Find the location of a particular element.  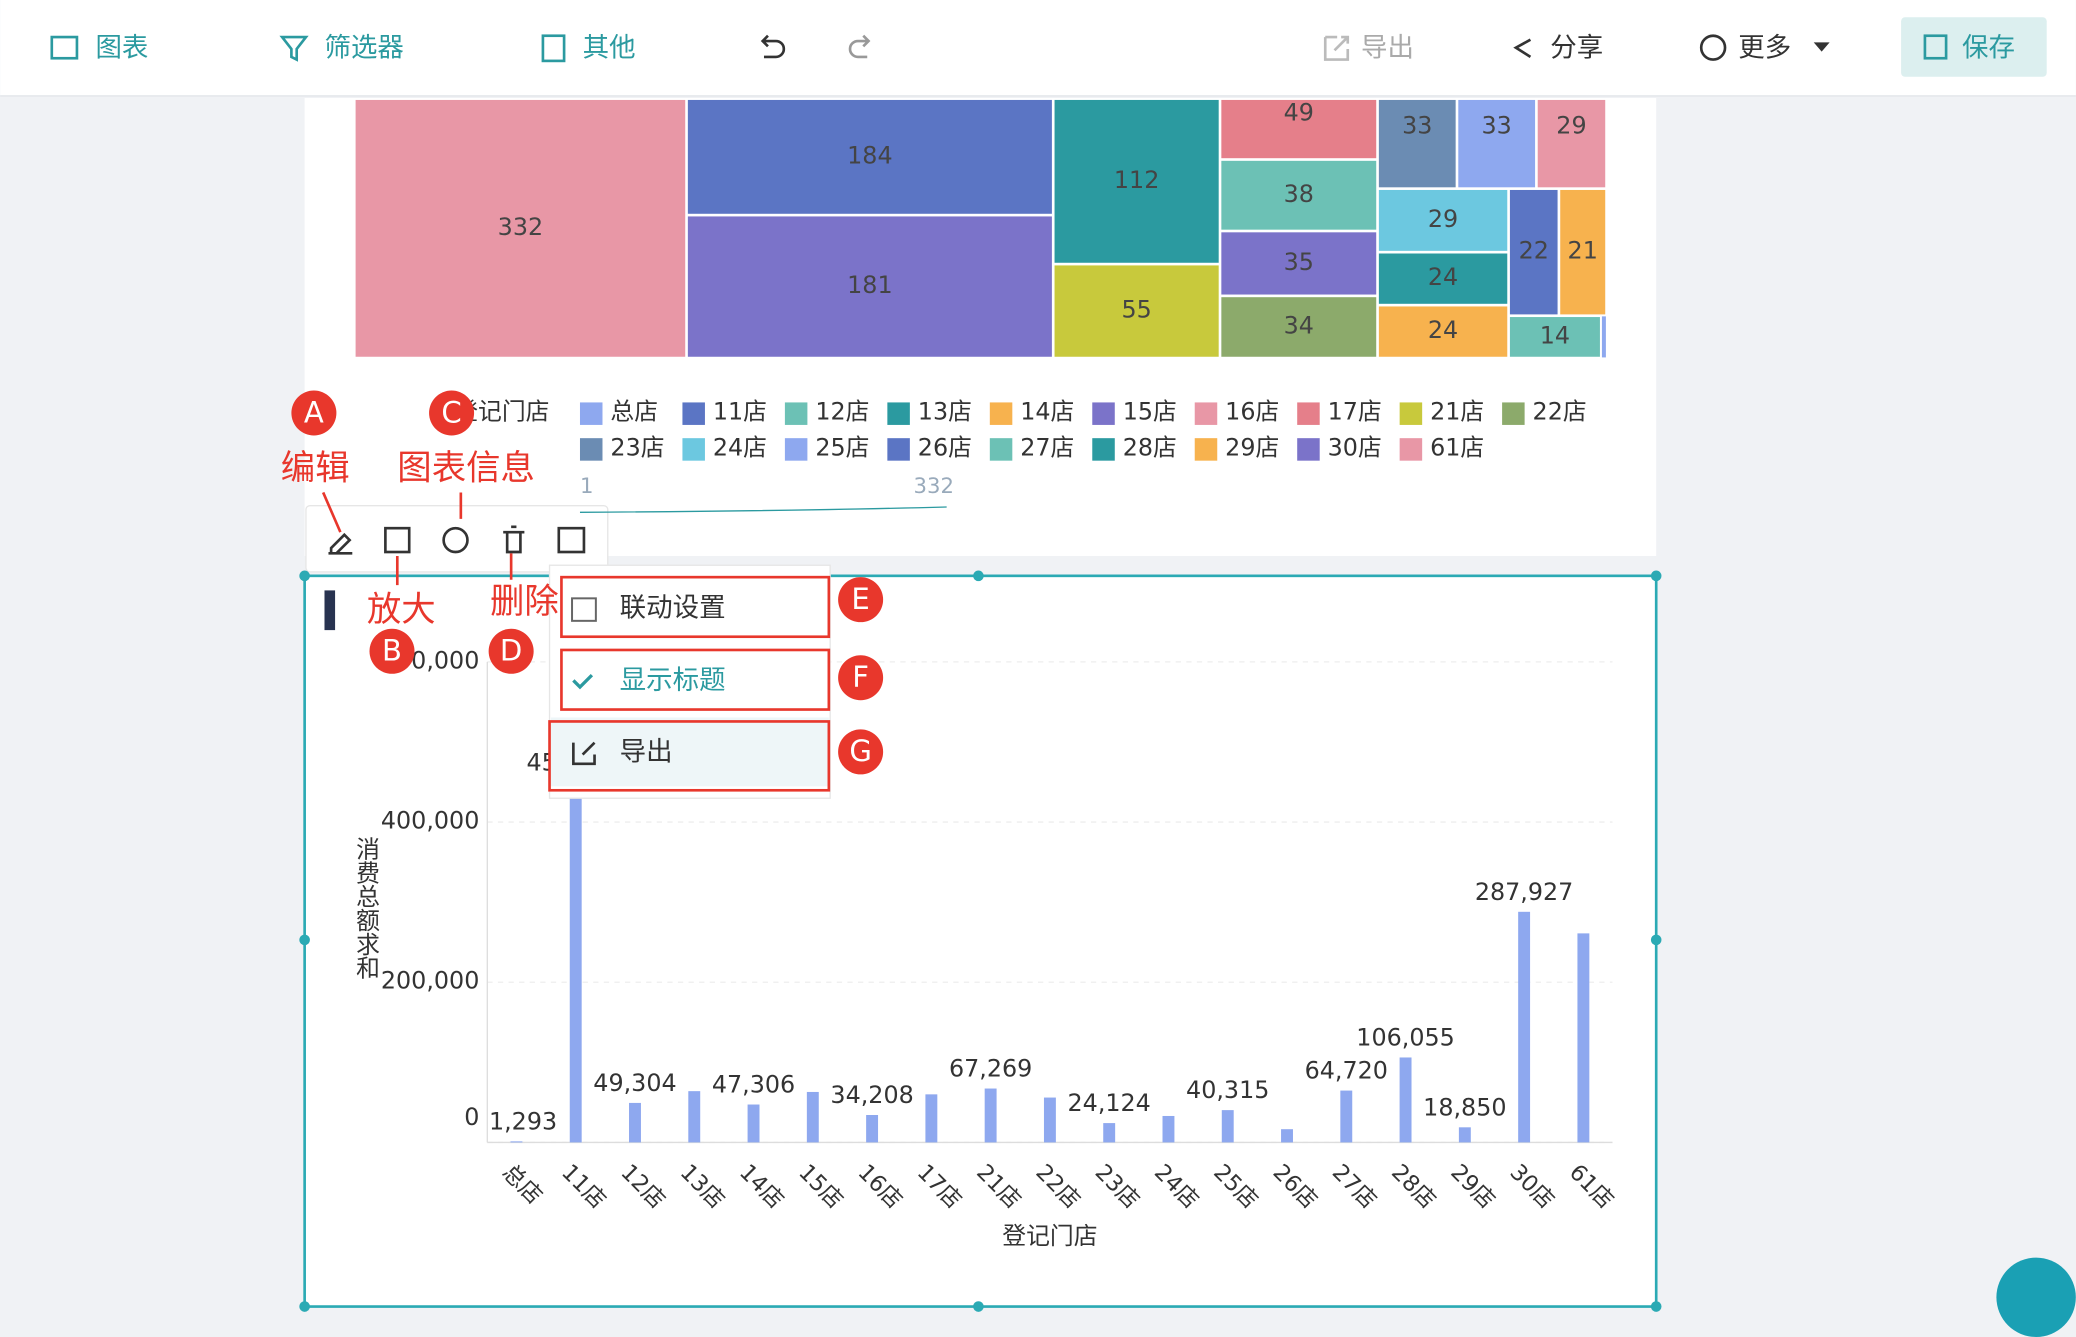

more-arrow is located at coordinates (1821, 47).